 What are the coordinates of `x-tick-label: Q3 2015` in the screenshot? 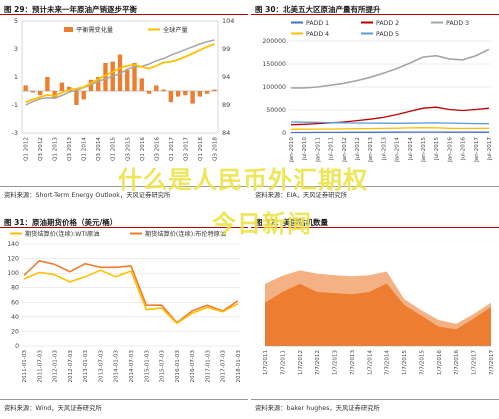 It's located at (128, 149).